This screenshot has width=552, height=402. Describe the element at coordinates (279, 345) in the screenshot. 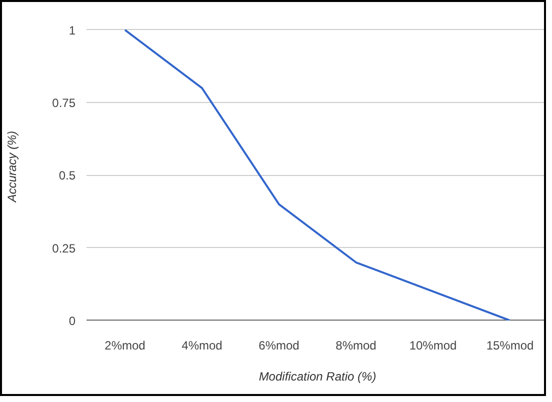

I see `x-tick-label: 6%mod` at that location.